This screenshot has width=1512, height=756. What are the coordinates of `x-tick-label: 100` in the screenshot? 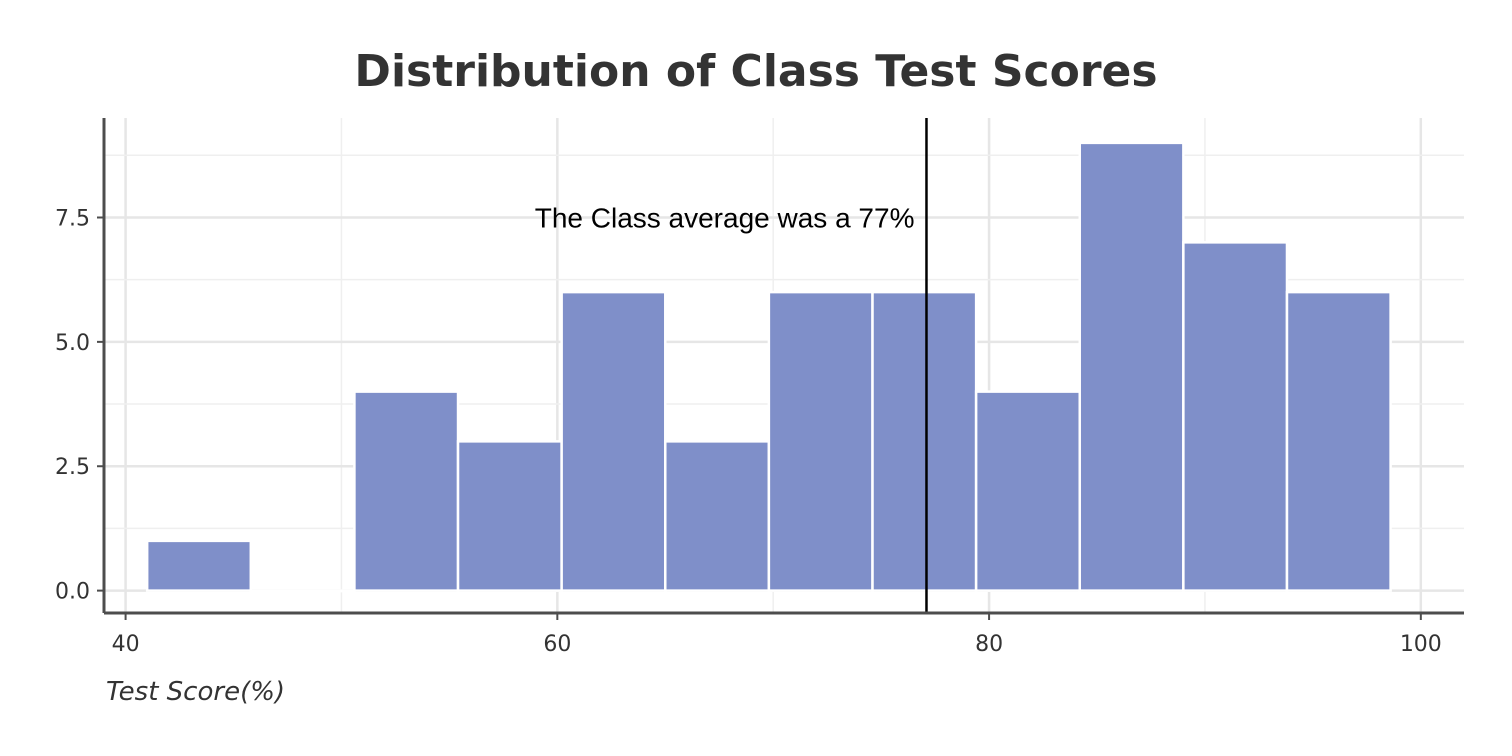 It's located at (1421, 644).